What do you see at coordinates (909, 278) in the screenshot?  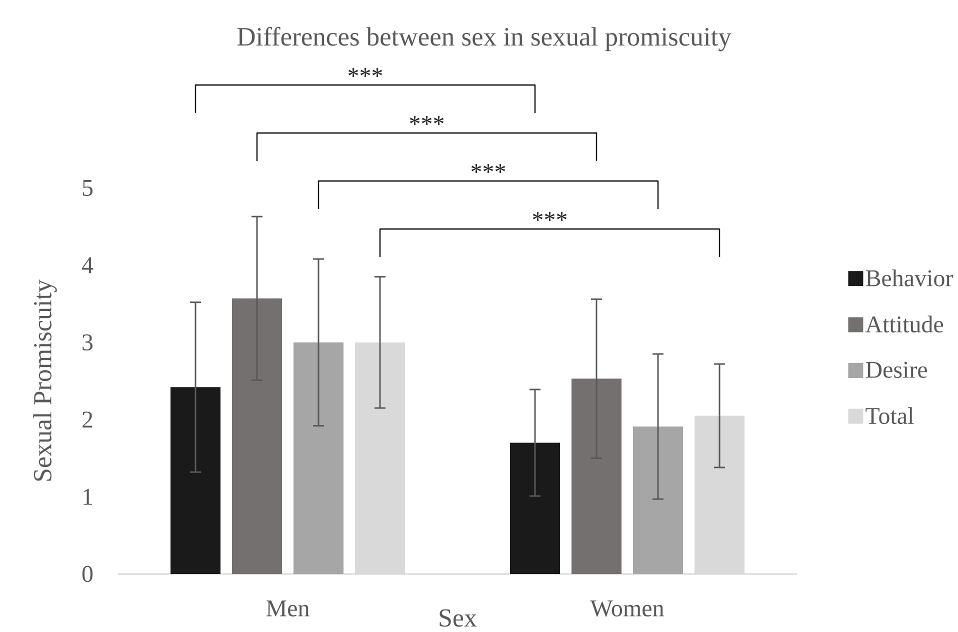 I see `legend-label: Behavior` at bounding box center [909, 278].